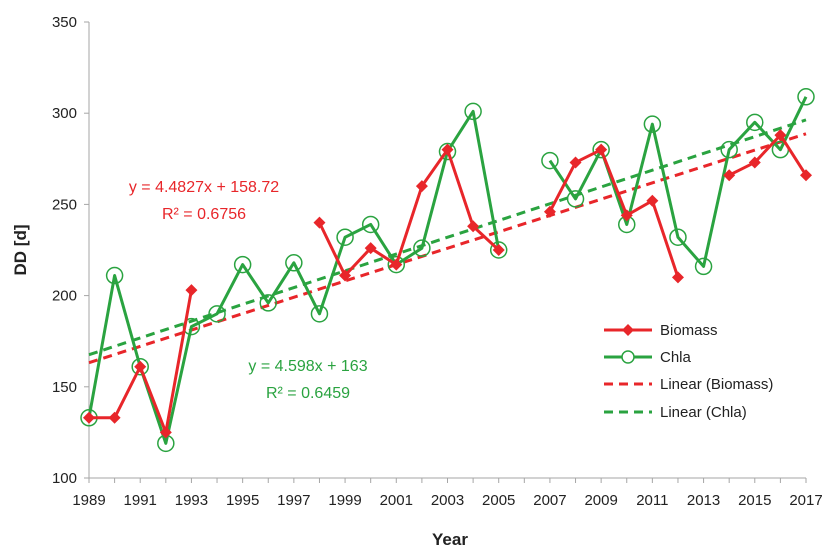 The height and width of the screenshot is (552, 834). Describe the element at coordinates (396, 500) in the screenshot. I see `x-tick-label: 2001` at that location.